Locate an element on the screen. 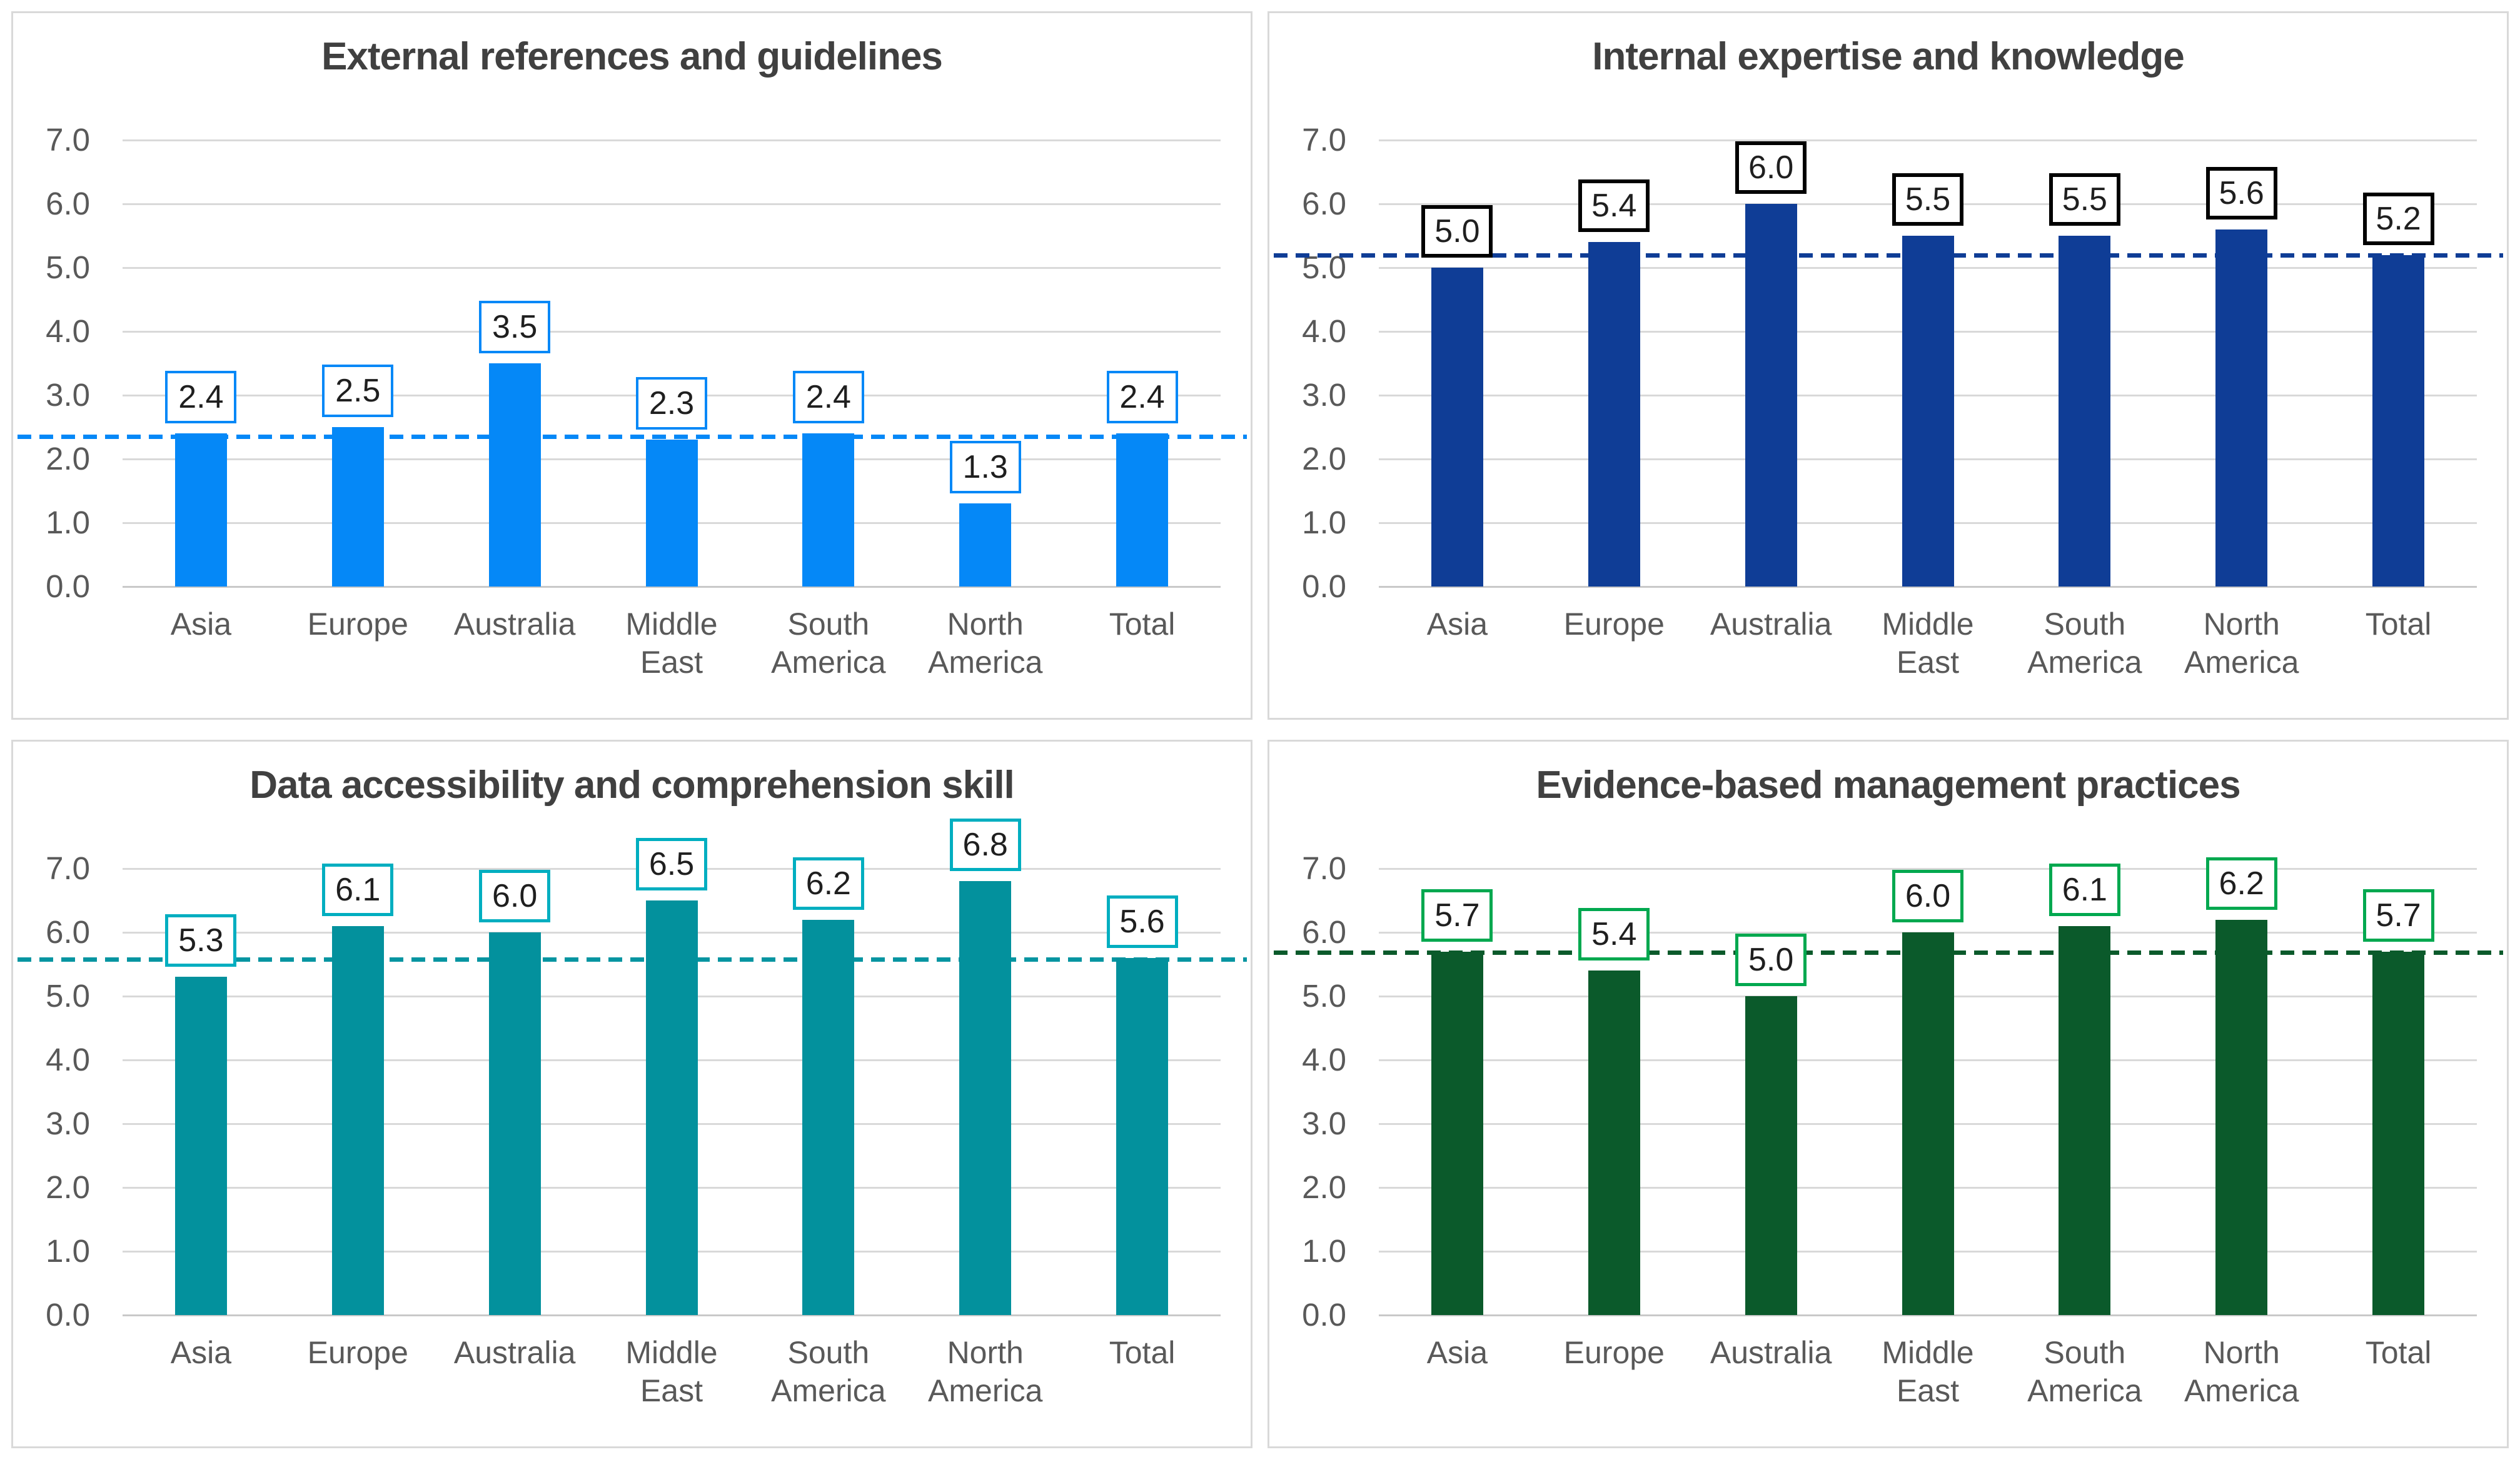 Image resolution: width=2520 pixels, height=1457 pixels. data-label: 5.3 is located at coordinates (201, 940).